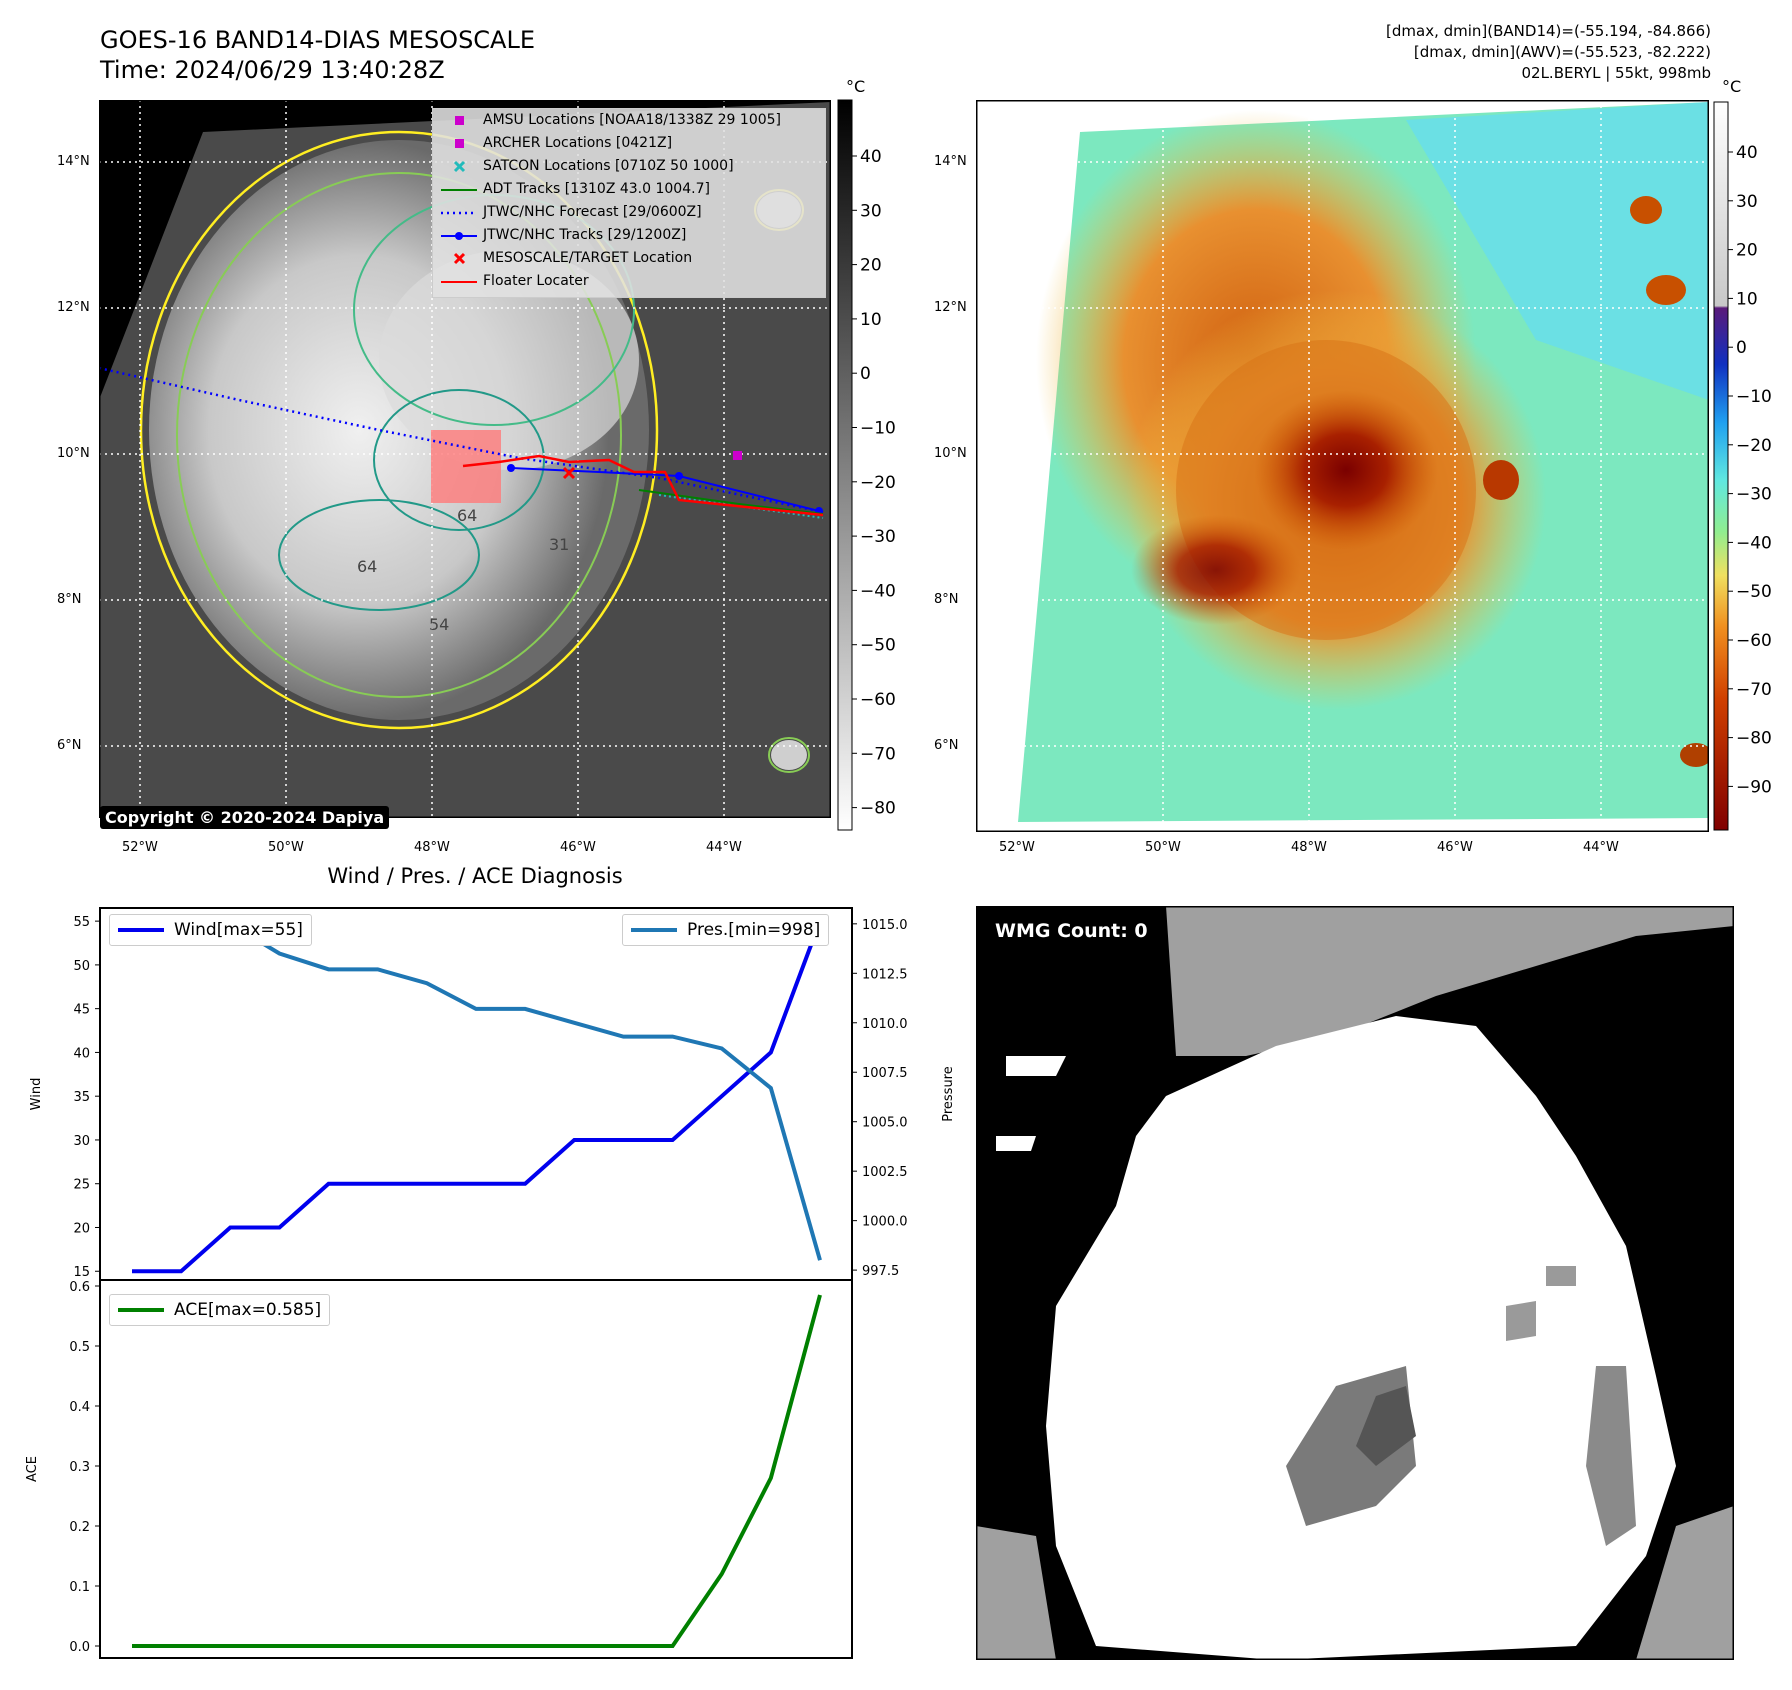 The width and height of the screenshot is (1792, 1690). Describe the element at coordinates (950, 453) in the screenshot. I see `lat-tick-label: 10°N` at that location.